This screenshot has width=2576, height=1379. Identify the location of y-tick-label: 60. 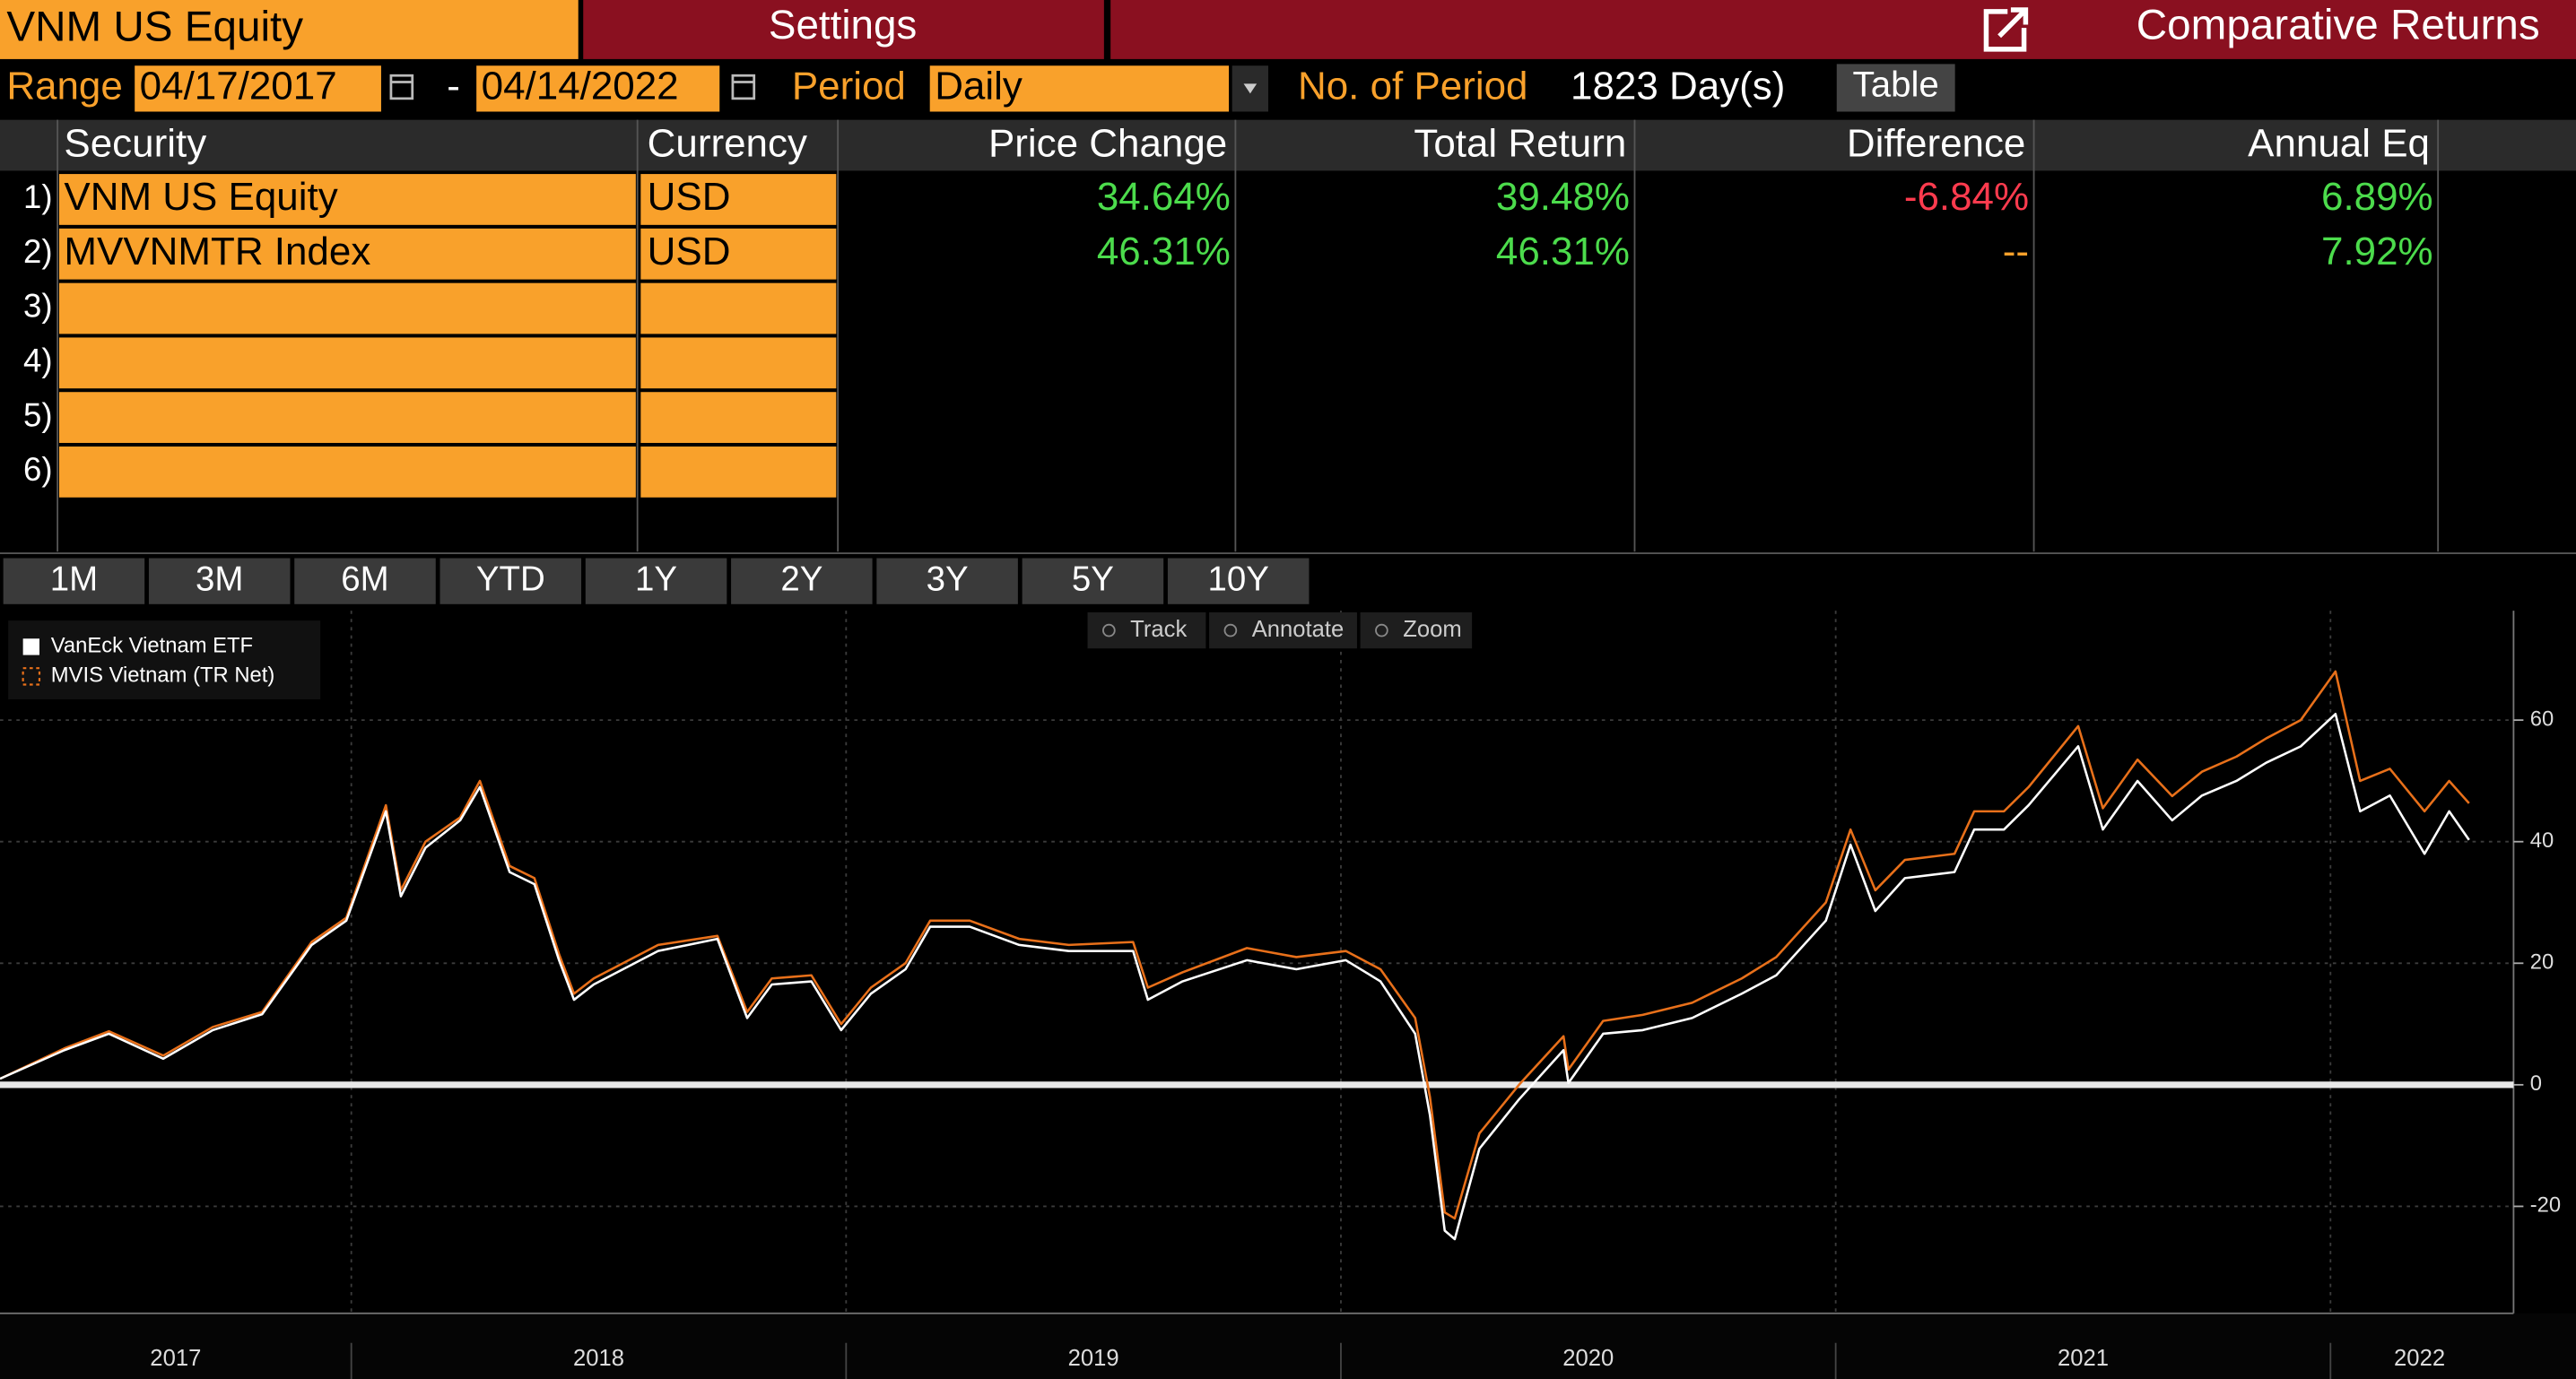
(2542, 719).